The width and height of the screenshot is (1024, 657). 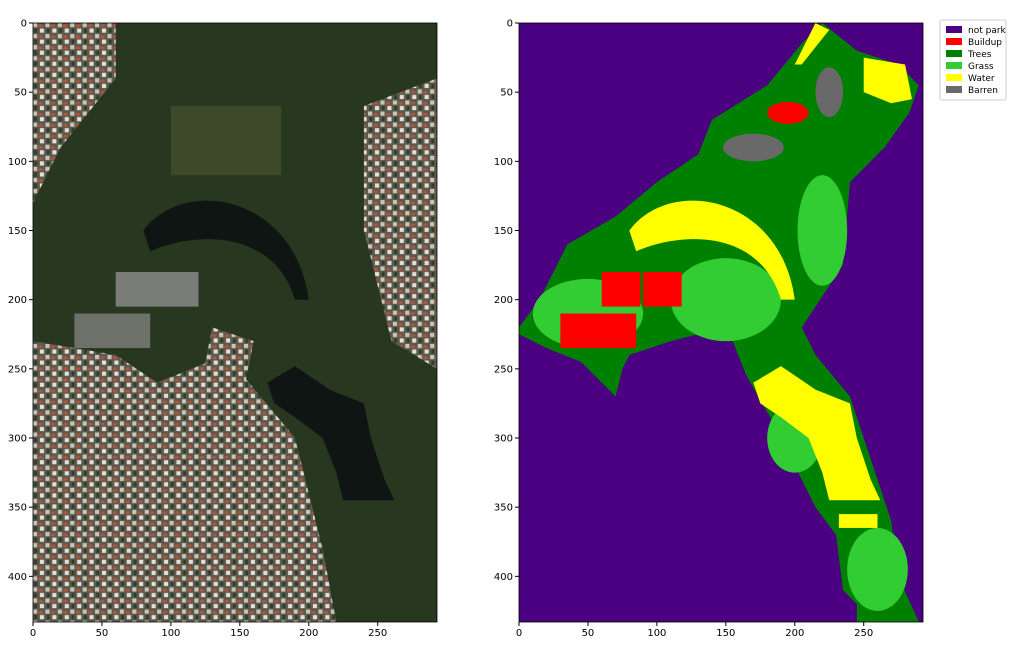 I want to click on legend-label: Buildup, so click(x=985, y=43).